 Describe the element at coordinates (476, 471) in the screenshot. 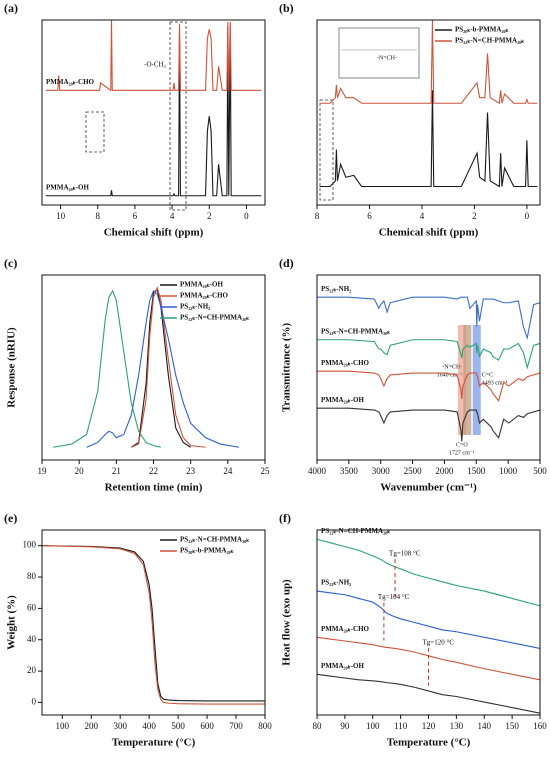

I see `x-tick-label: 1500` at that location.